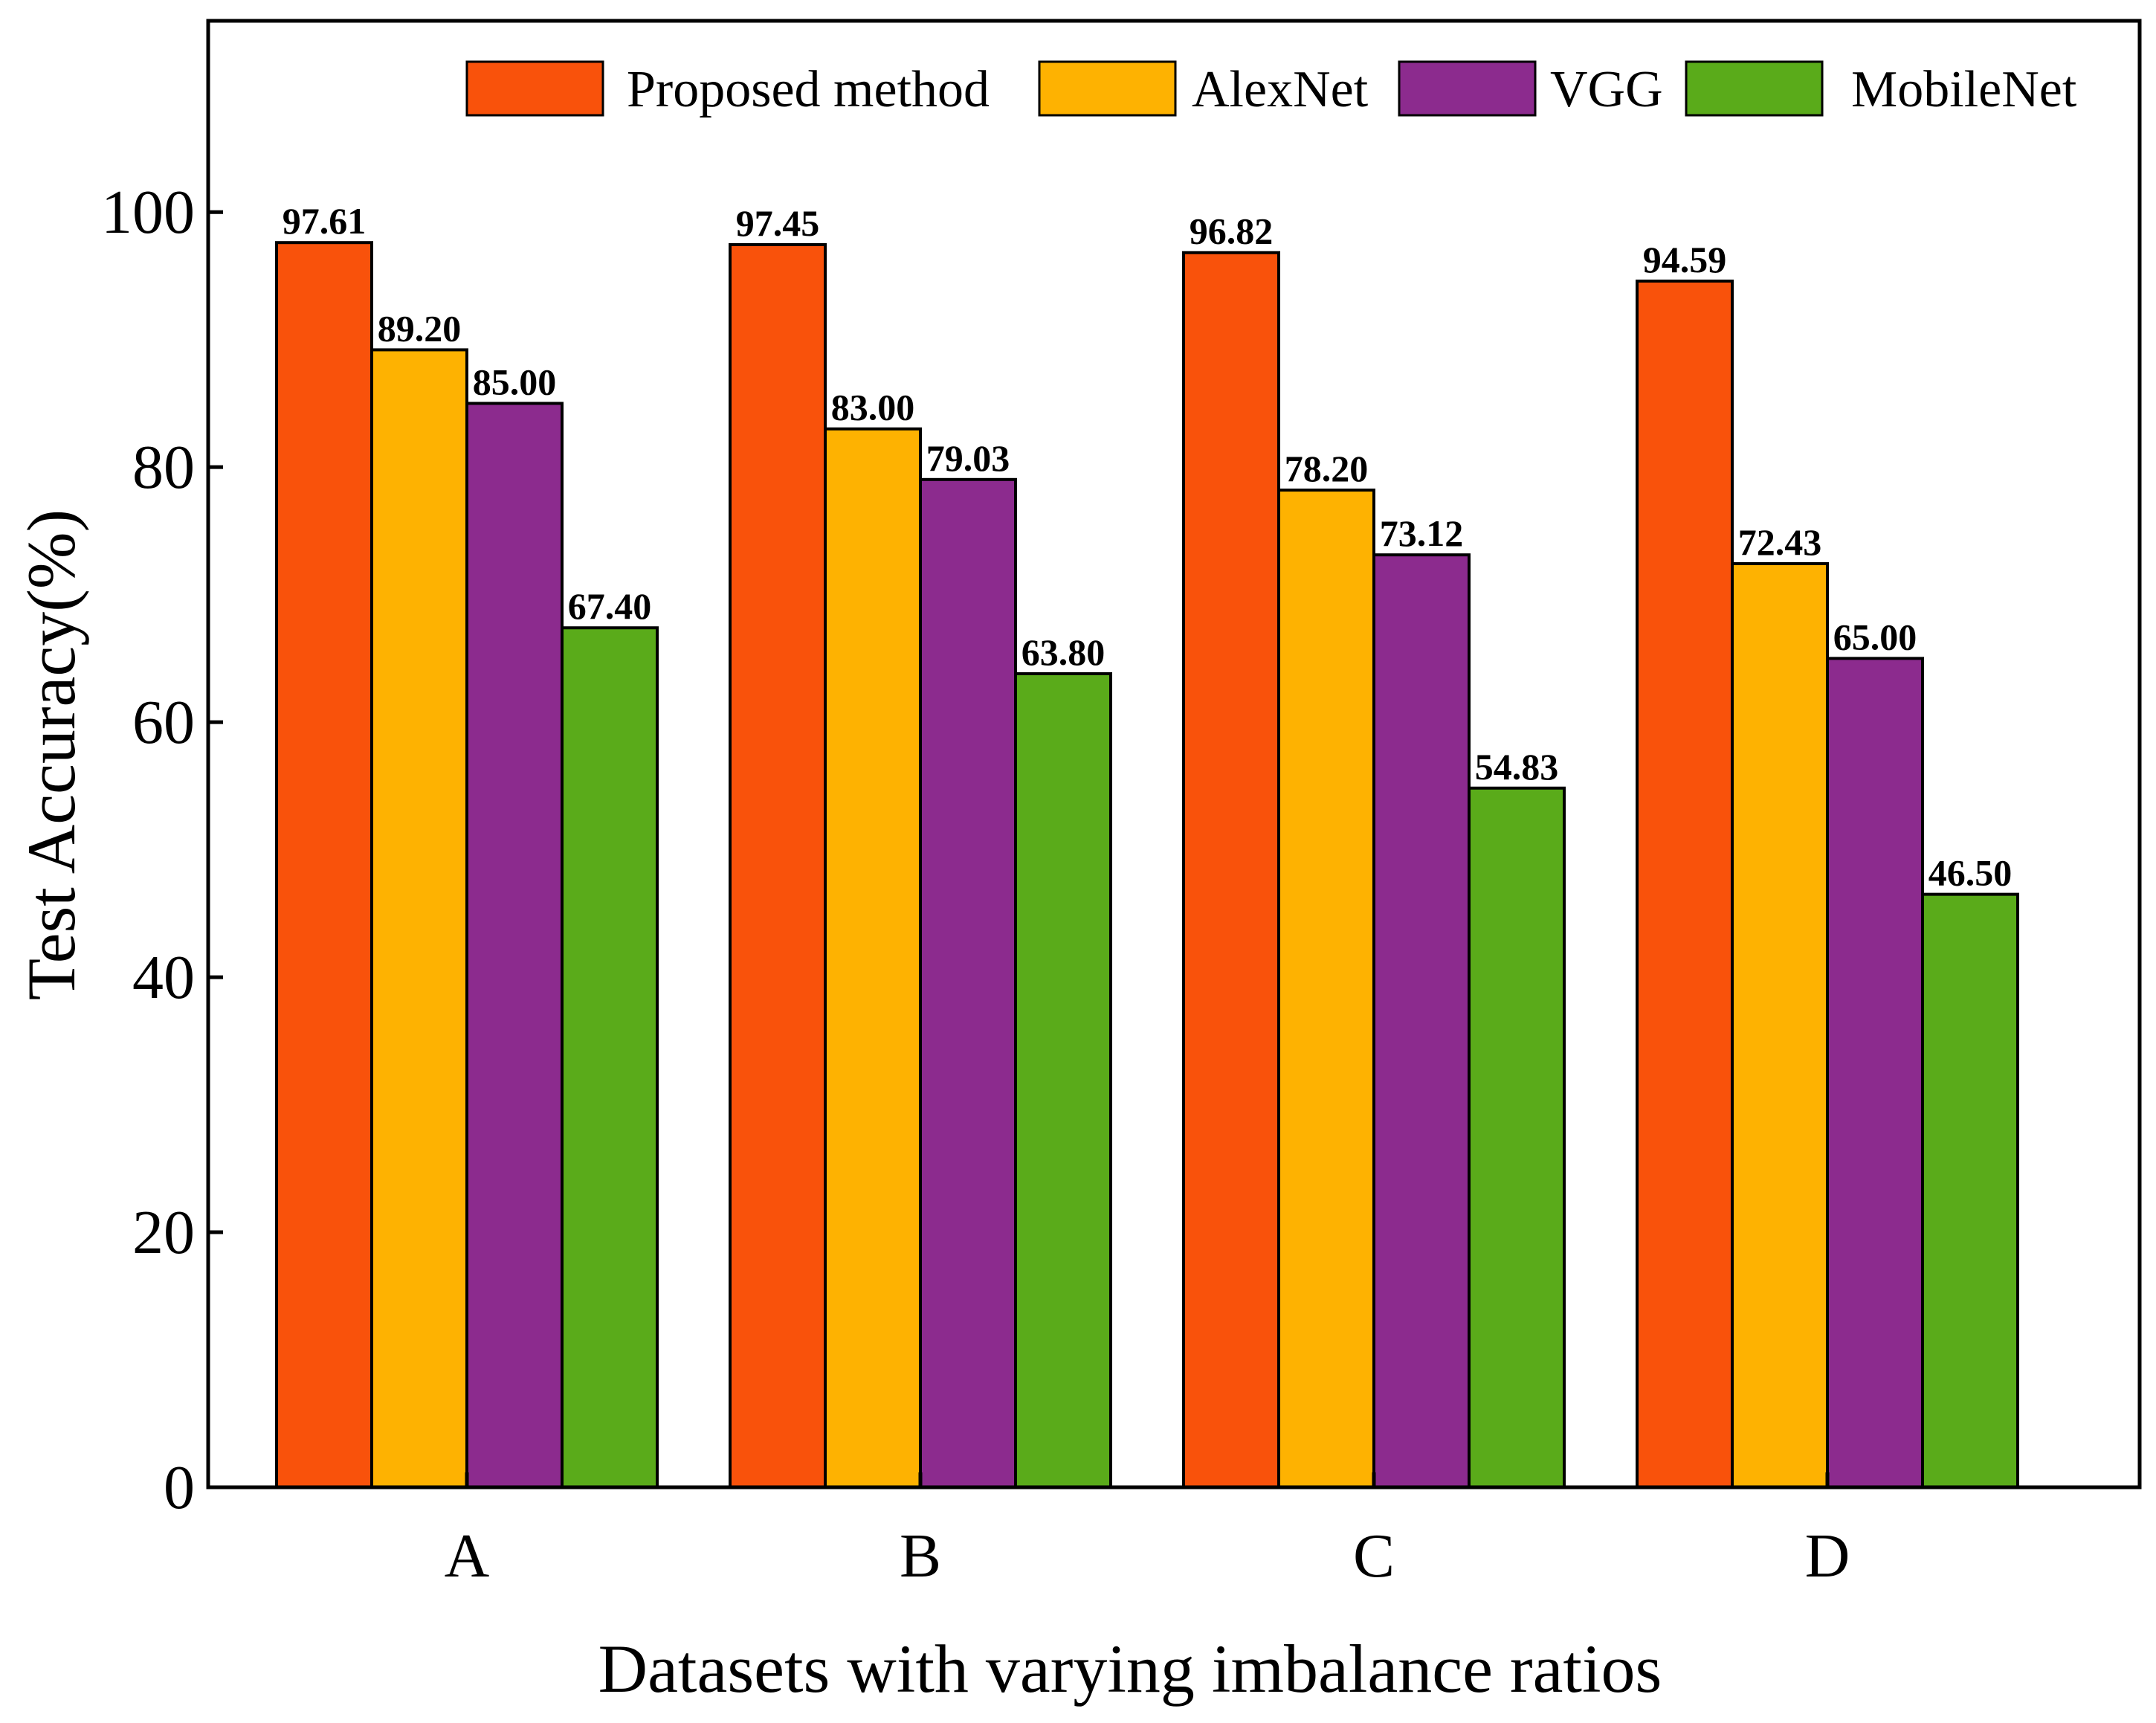 This screenshot has width=2156, height=1723. What do you see at coordinates (1280, 89) in the screenshot?
I see `legend-label-alexnet: AlexNet` at bounding box center [1280, 89].